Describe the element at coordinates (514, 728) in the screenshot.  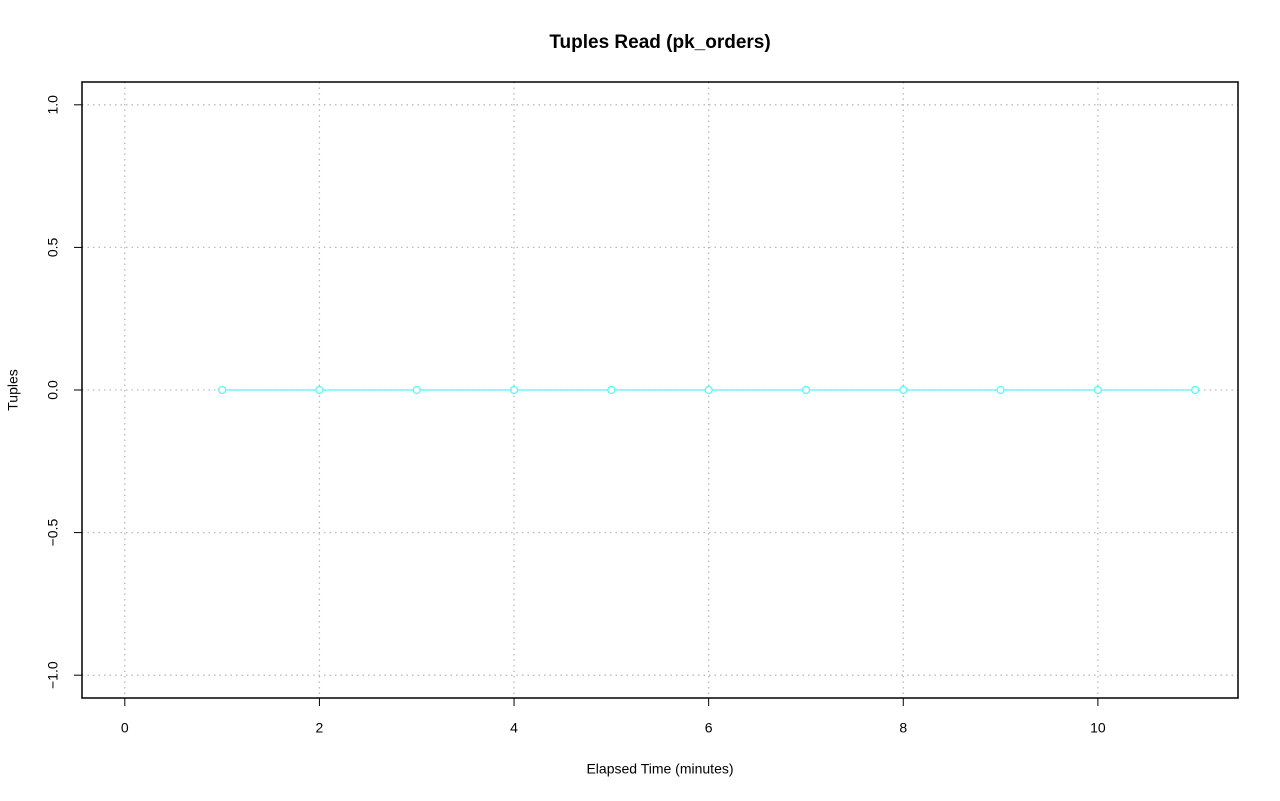
I see `x-tick-label: 4` at that location.